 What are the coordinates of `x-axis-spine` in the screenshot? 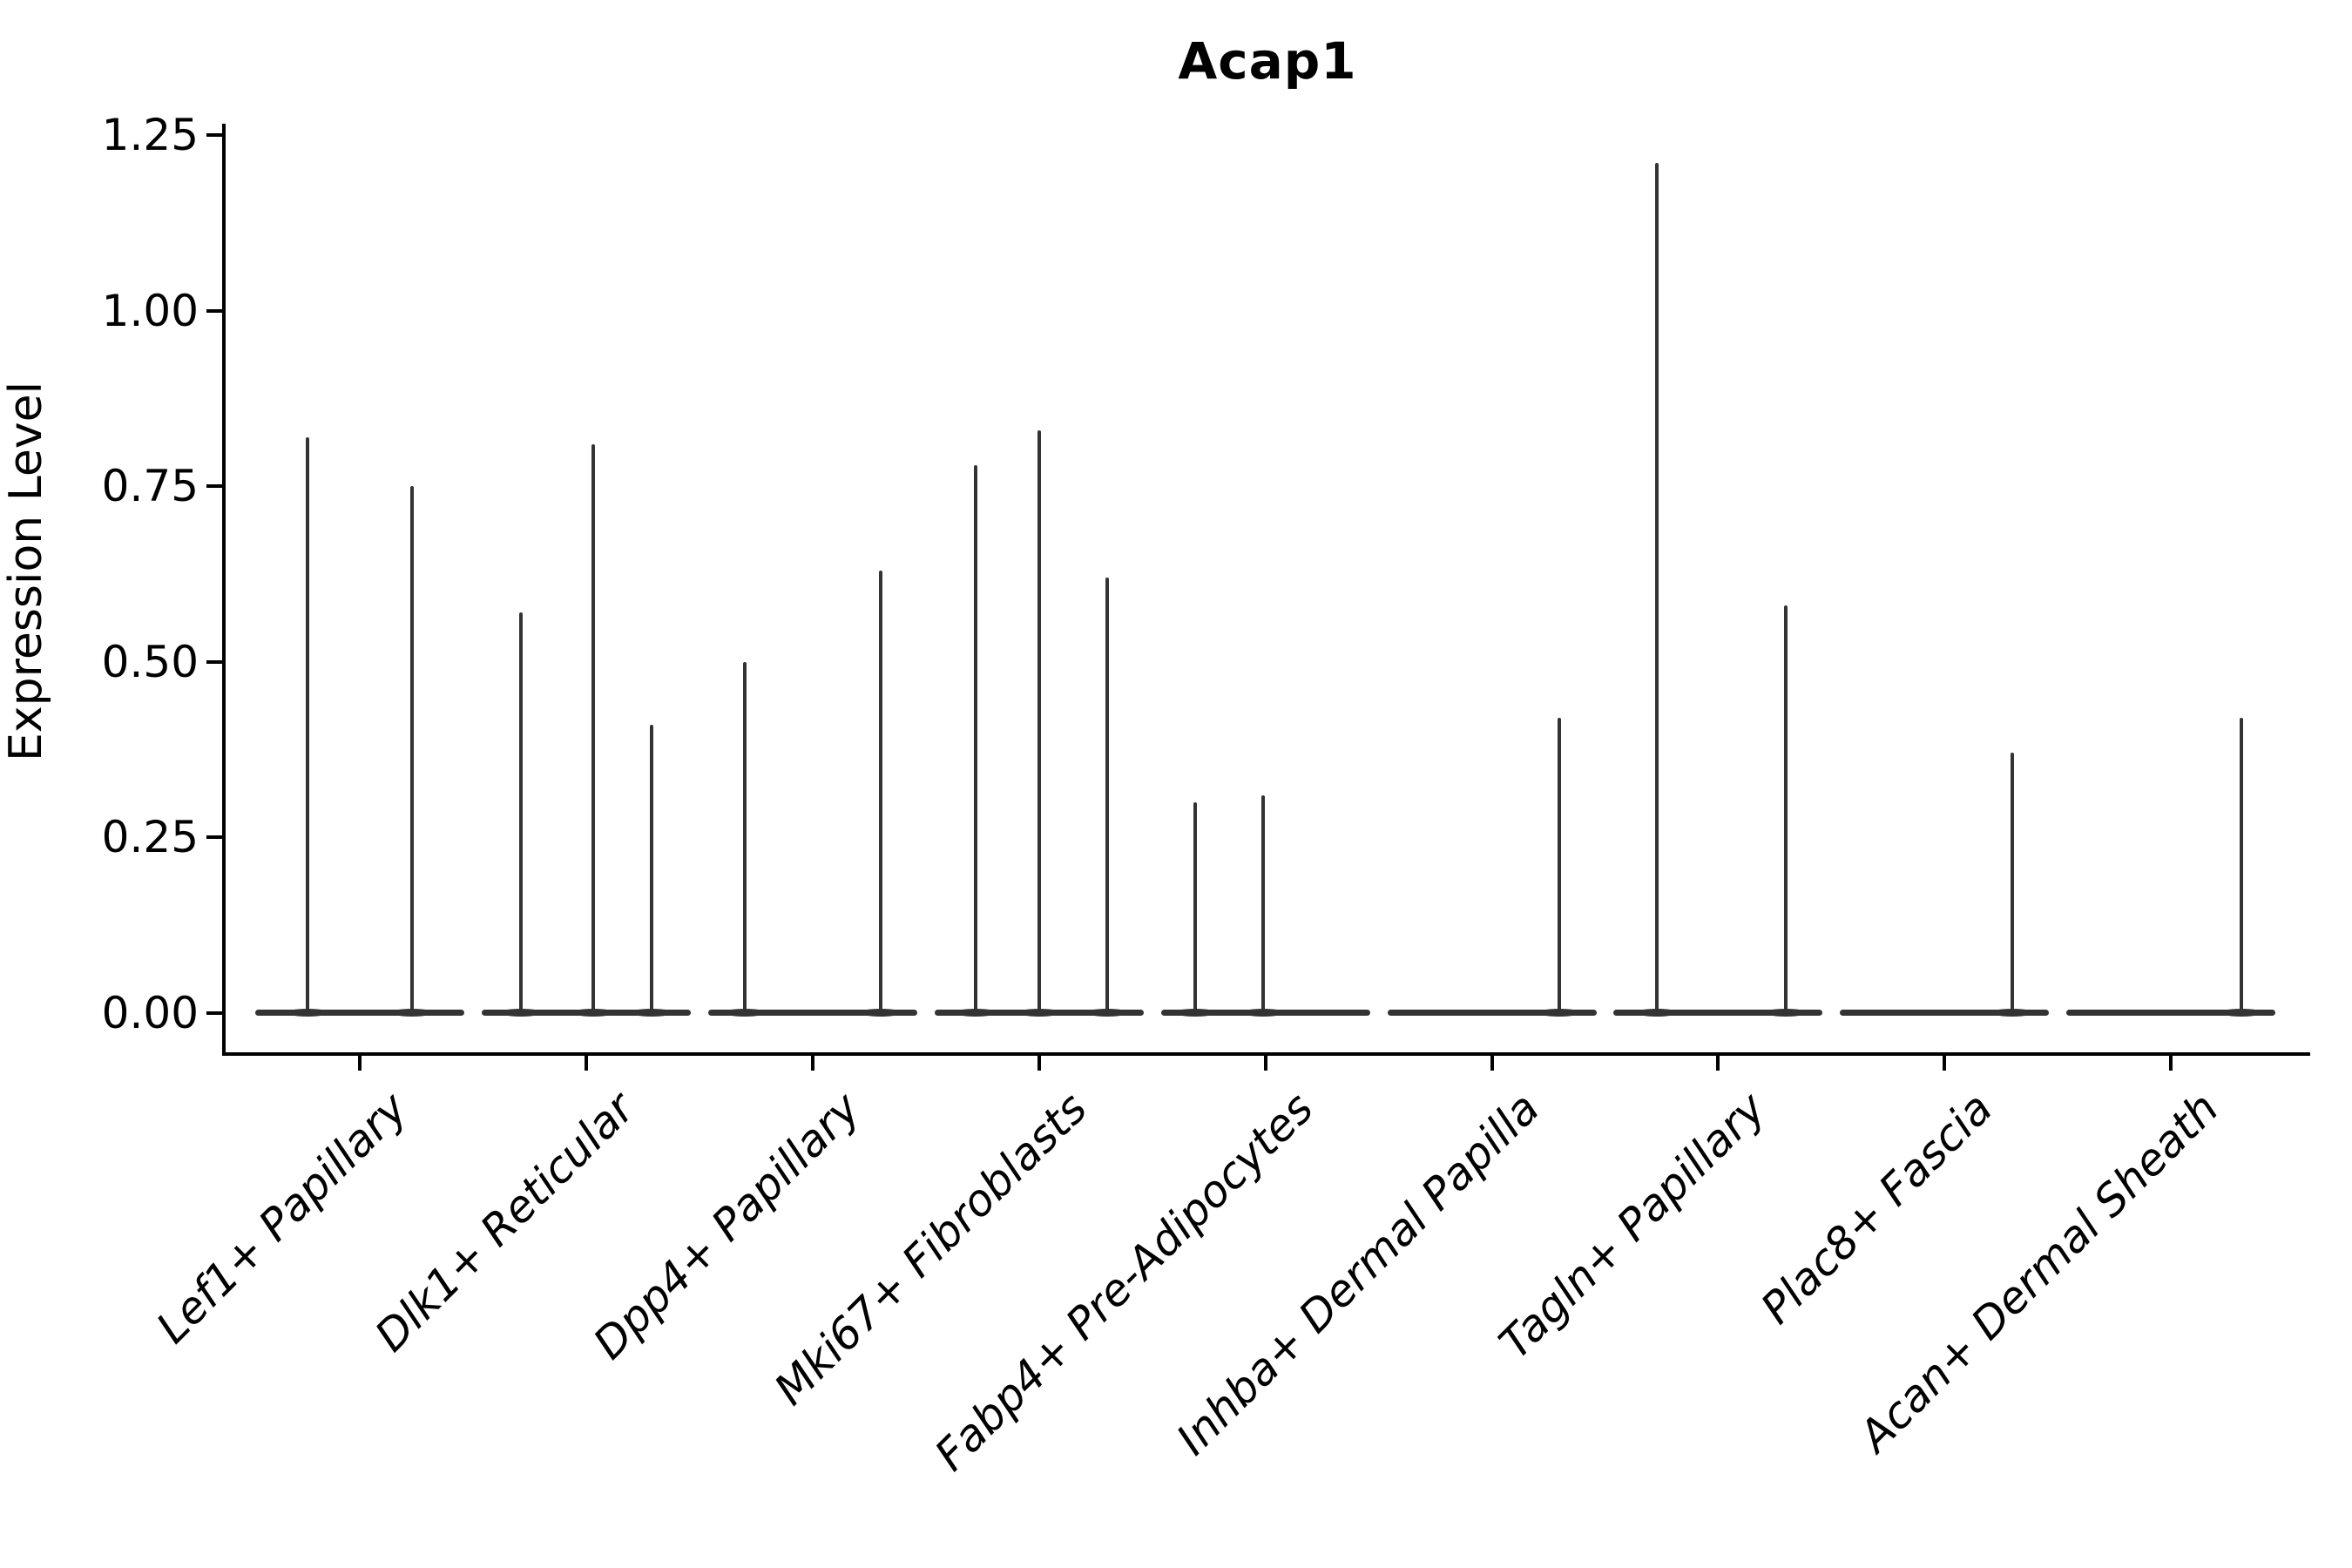 It's located at (1266, 1054).